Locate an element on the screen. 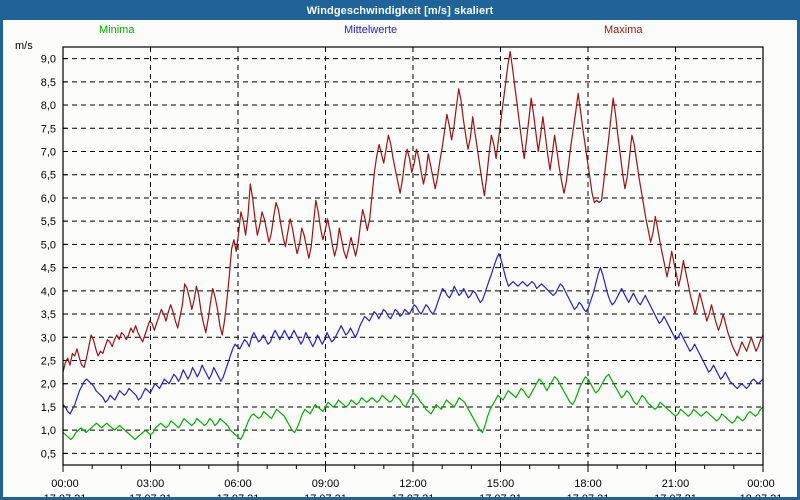 Image resolution: width=800 pixels, height=500 pixels. legend-item-maxima: Maxima is located at coordinates (623, 30).